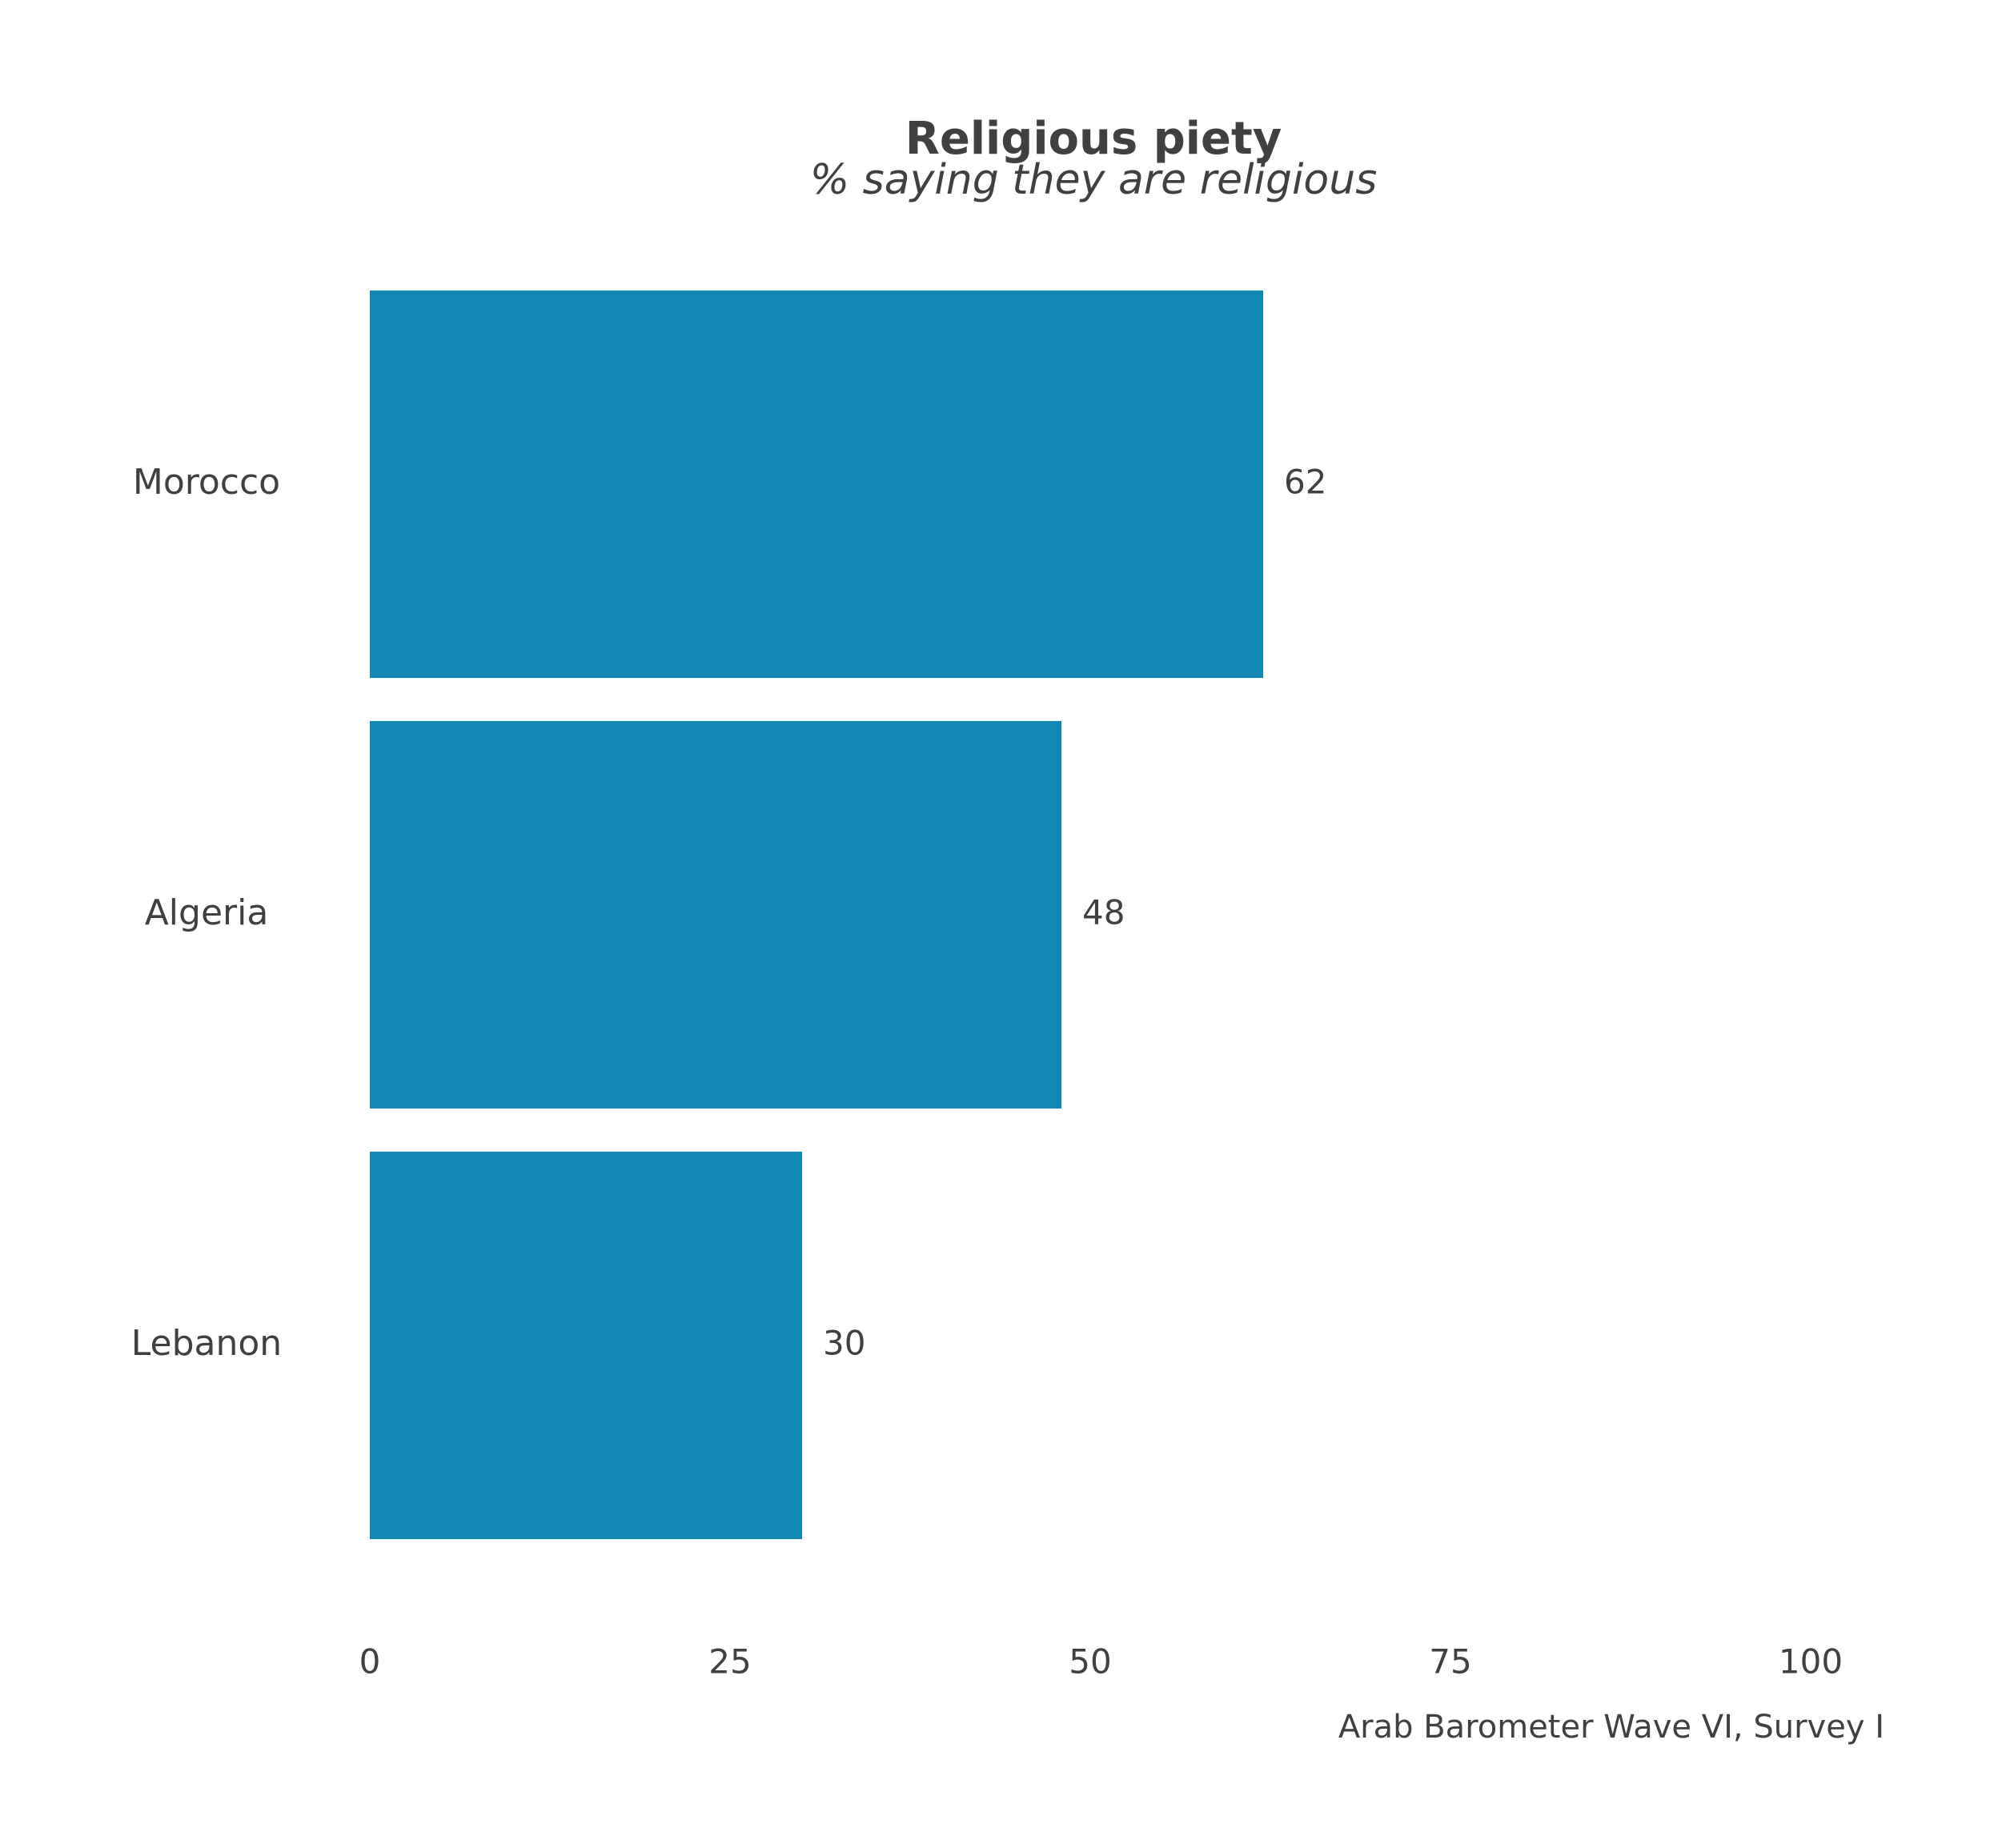 The image size is (1998, 1848). What do you see at coordinates (716, 914) in the screenshot?
I see `bar-algeria` at bounding box center [716, 914].